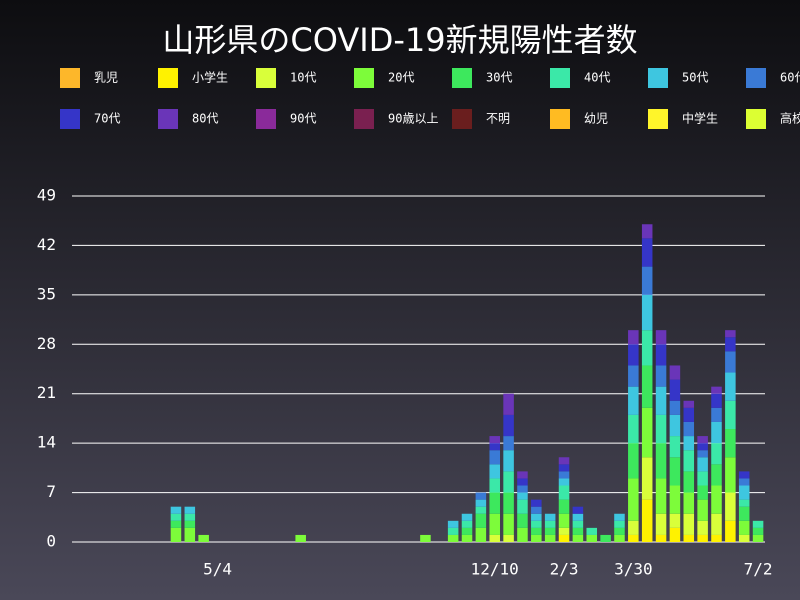 This screenshot has height=600, width=800. I want to click on y-tick-label: 14, so click(46, 442).